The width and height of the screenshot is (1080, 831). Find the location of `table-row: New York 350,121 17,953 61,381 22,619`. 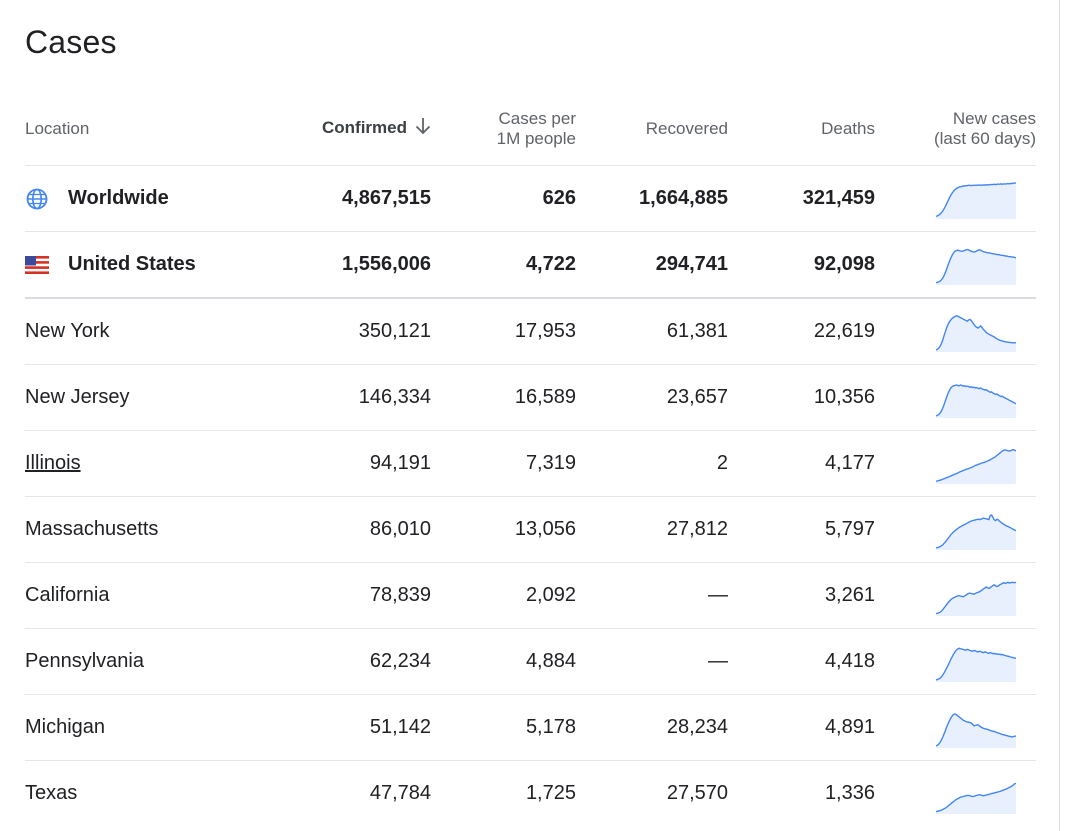

table-row: New York 350,121 17,953 61,381 22,619 is located at coordinates (530, 331).